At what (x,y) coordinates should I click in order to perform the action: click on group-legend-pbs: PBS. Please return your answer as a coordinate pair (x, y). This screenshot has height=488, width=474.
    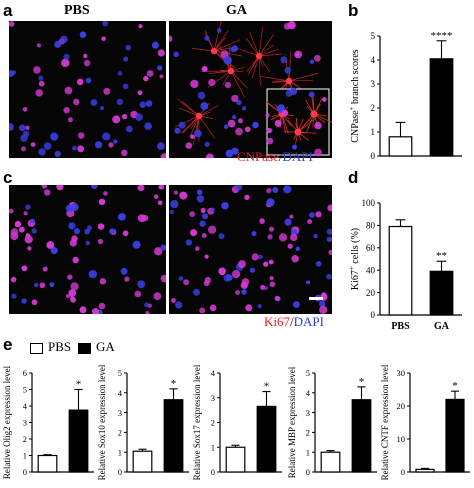
    Looking at the image, I should click on (50, 347).